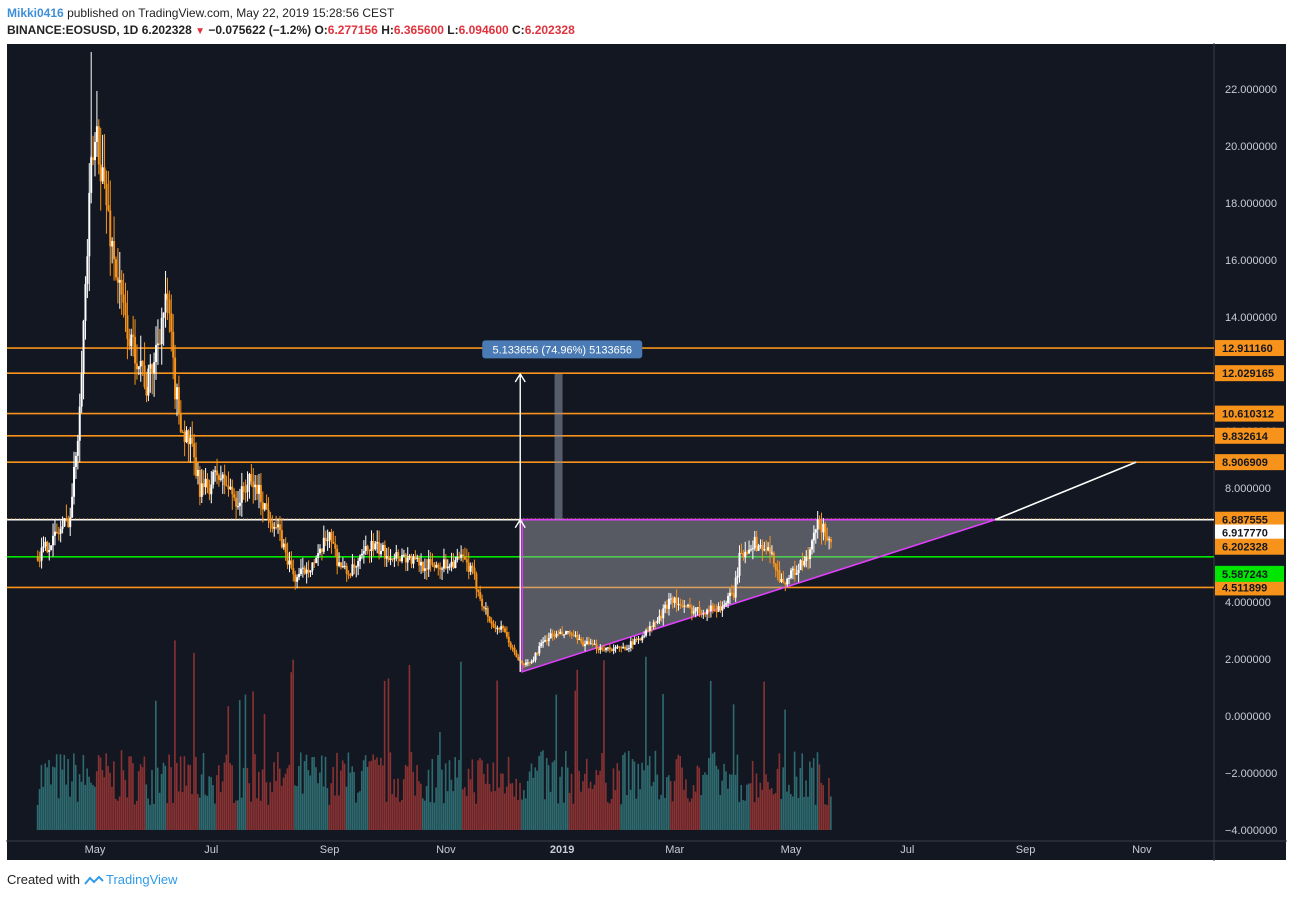  Describe the element at coordinates (35, 13) in the screenshot. I see `author-name: Mikki0416` at that location.